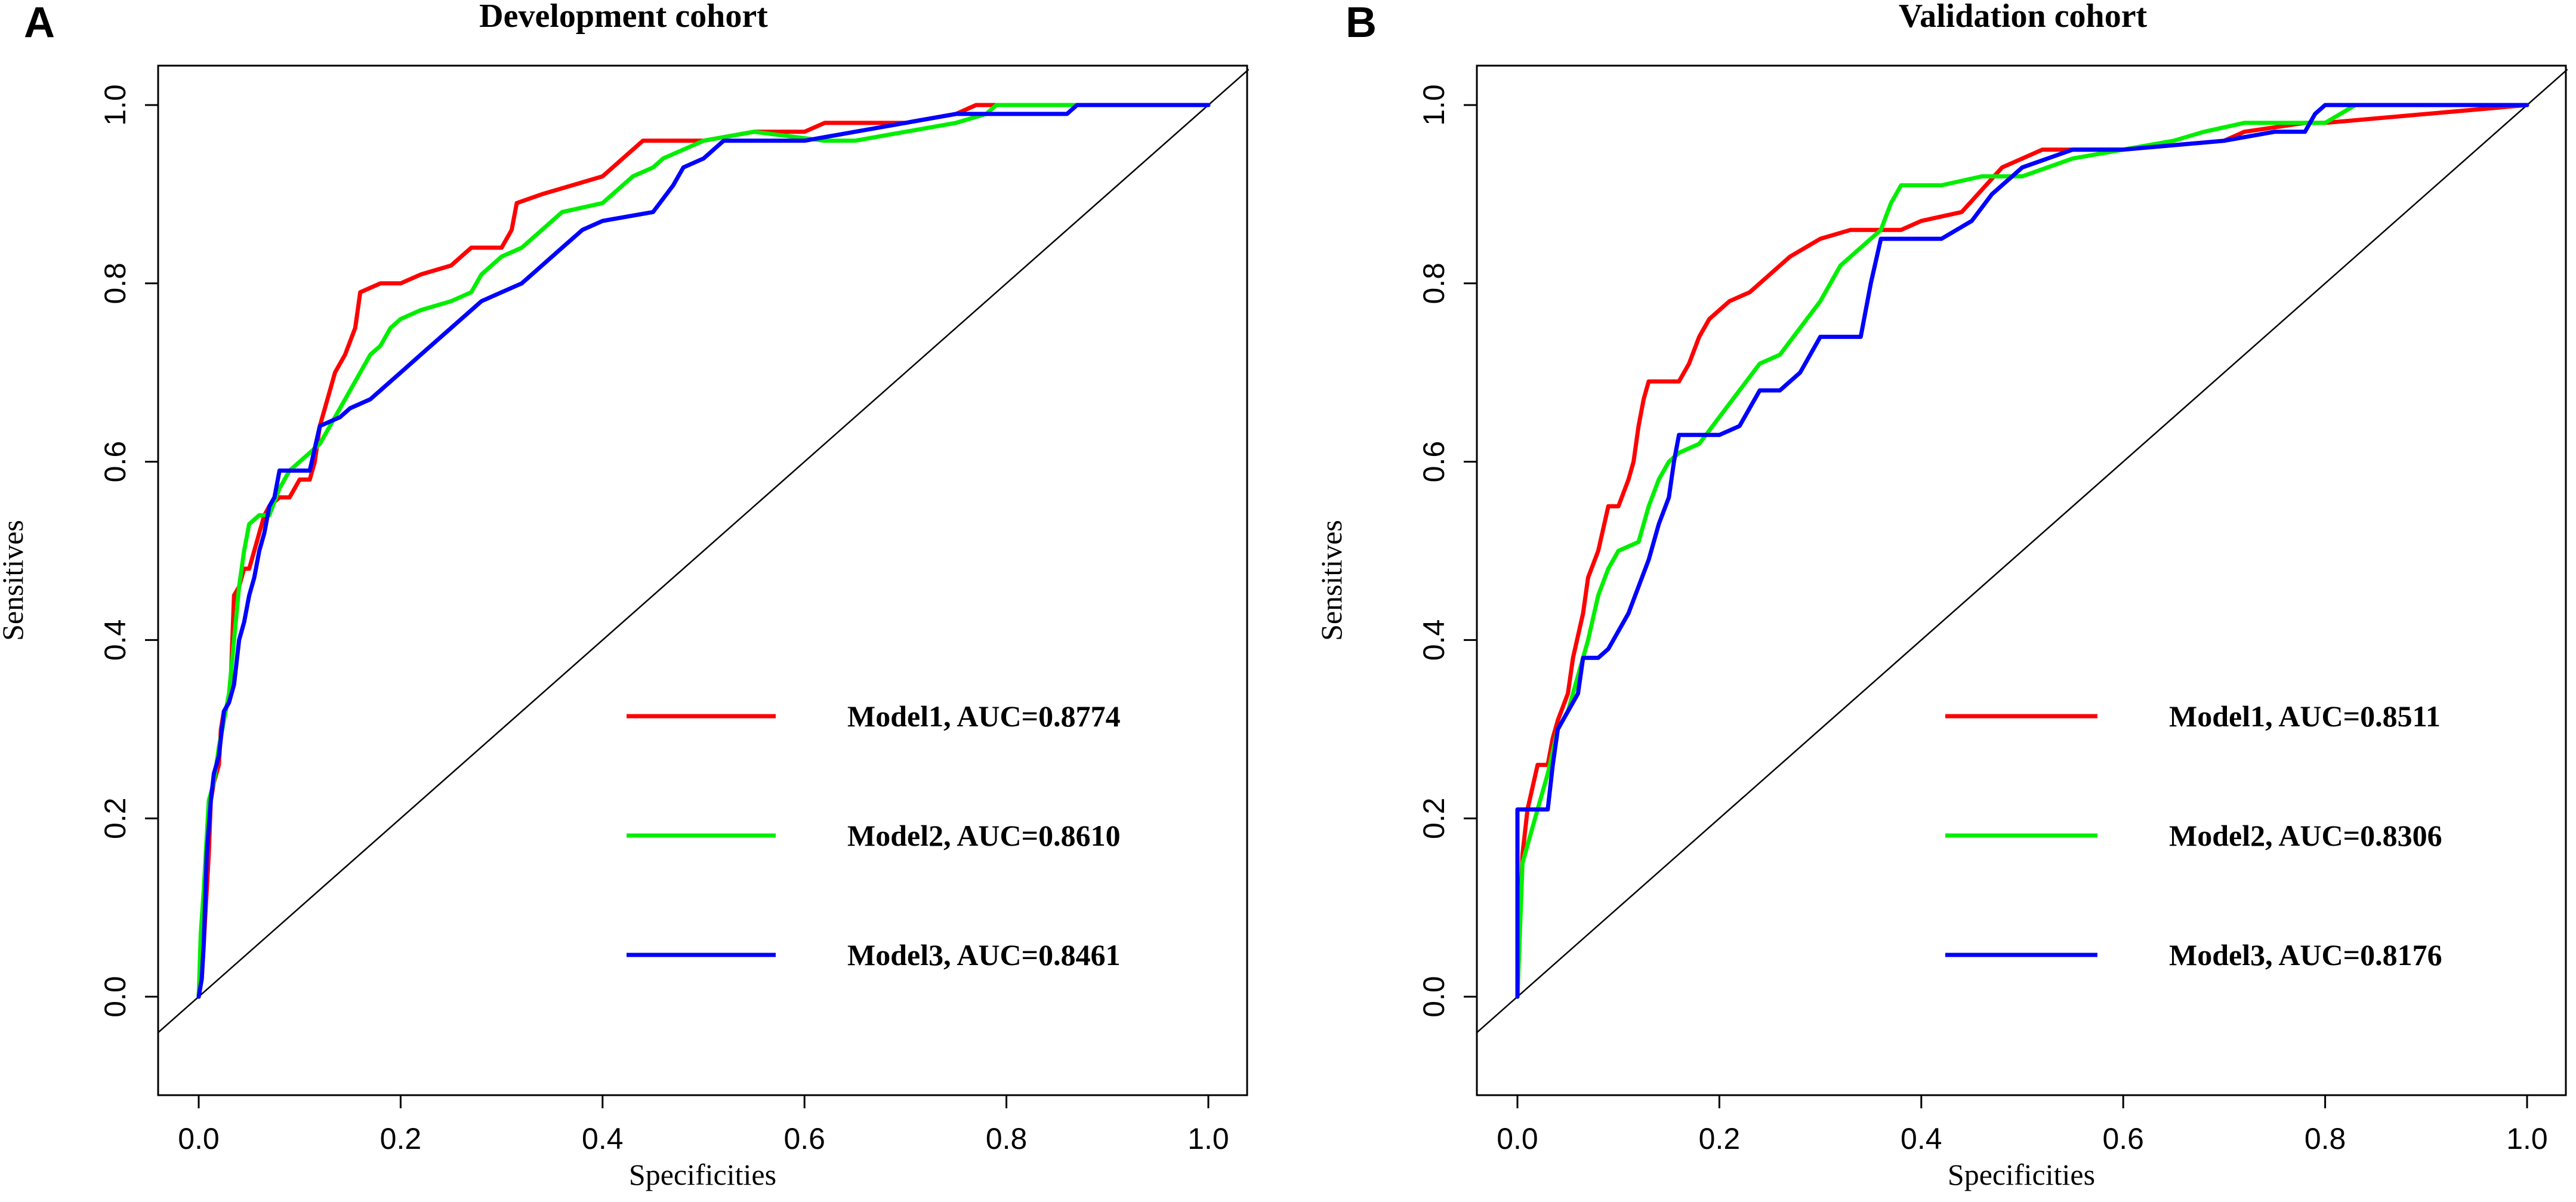 The width and height of the screenshot is (2576, 1202). I want to click on legend-label-model3: Model3, AUC=0.8176, so click(2305, 955).